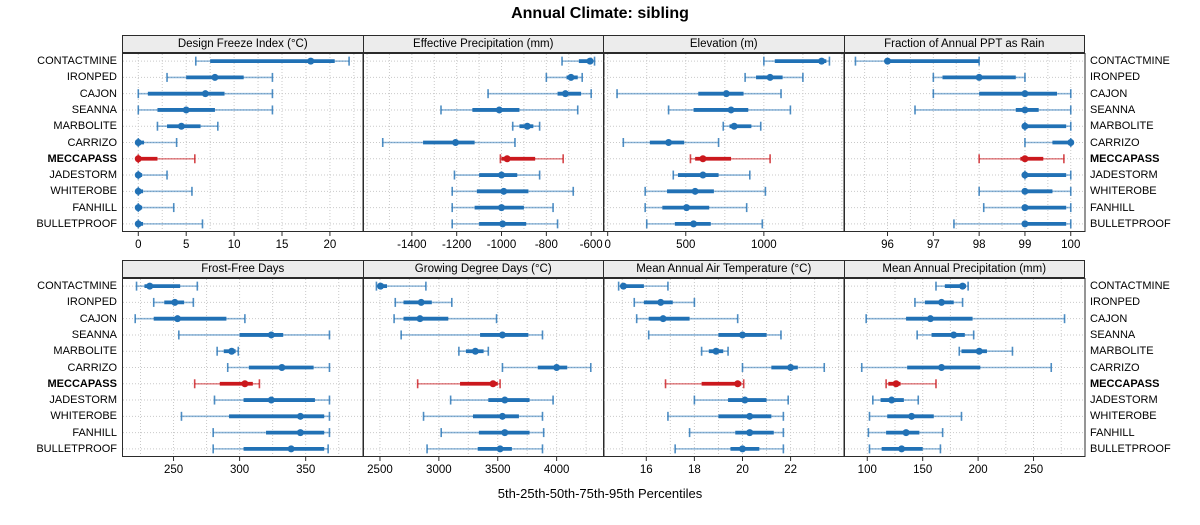 The height and width of the screenshot is (525, 1200). Describe the element at coordinates (83, 175) in the screenshot. I see `site-label-left: JADESTORM` at that location.